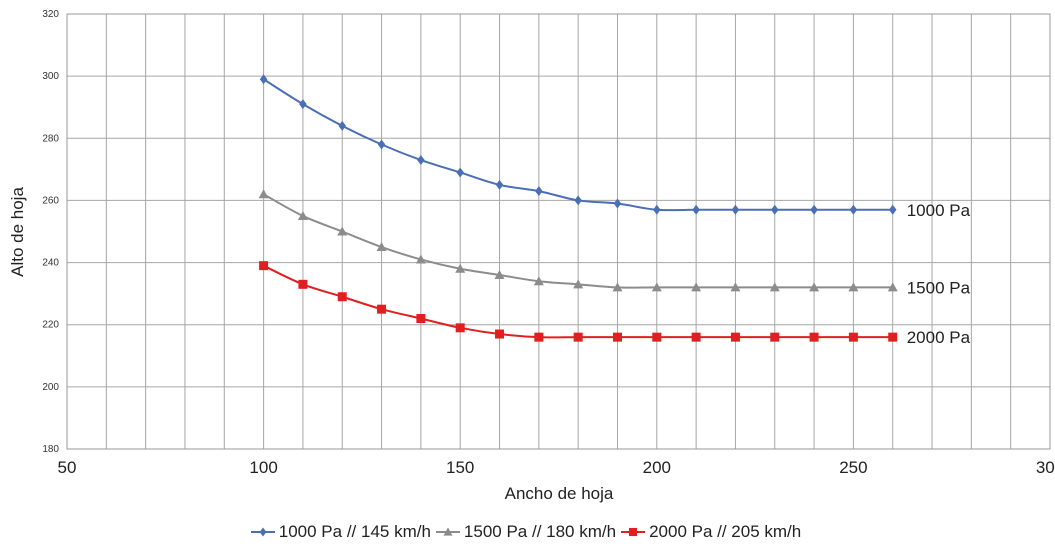  What do you see at coordinates (657, 467) in the screenshot?
I see `x-tick-label: 200` at bounding box center [657, 467].